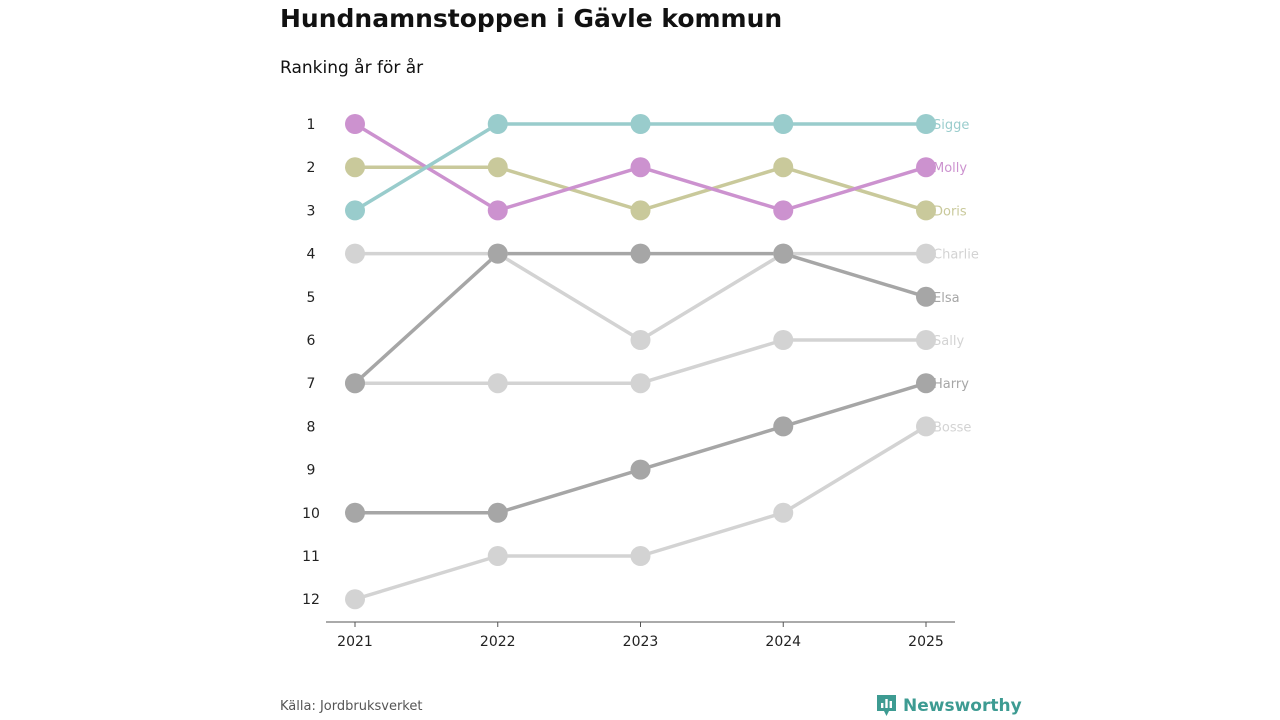  I want to click on point-bosse-2023, so click(640, 556).